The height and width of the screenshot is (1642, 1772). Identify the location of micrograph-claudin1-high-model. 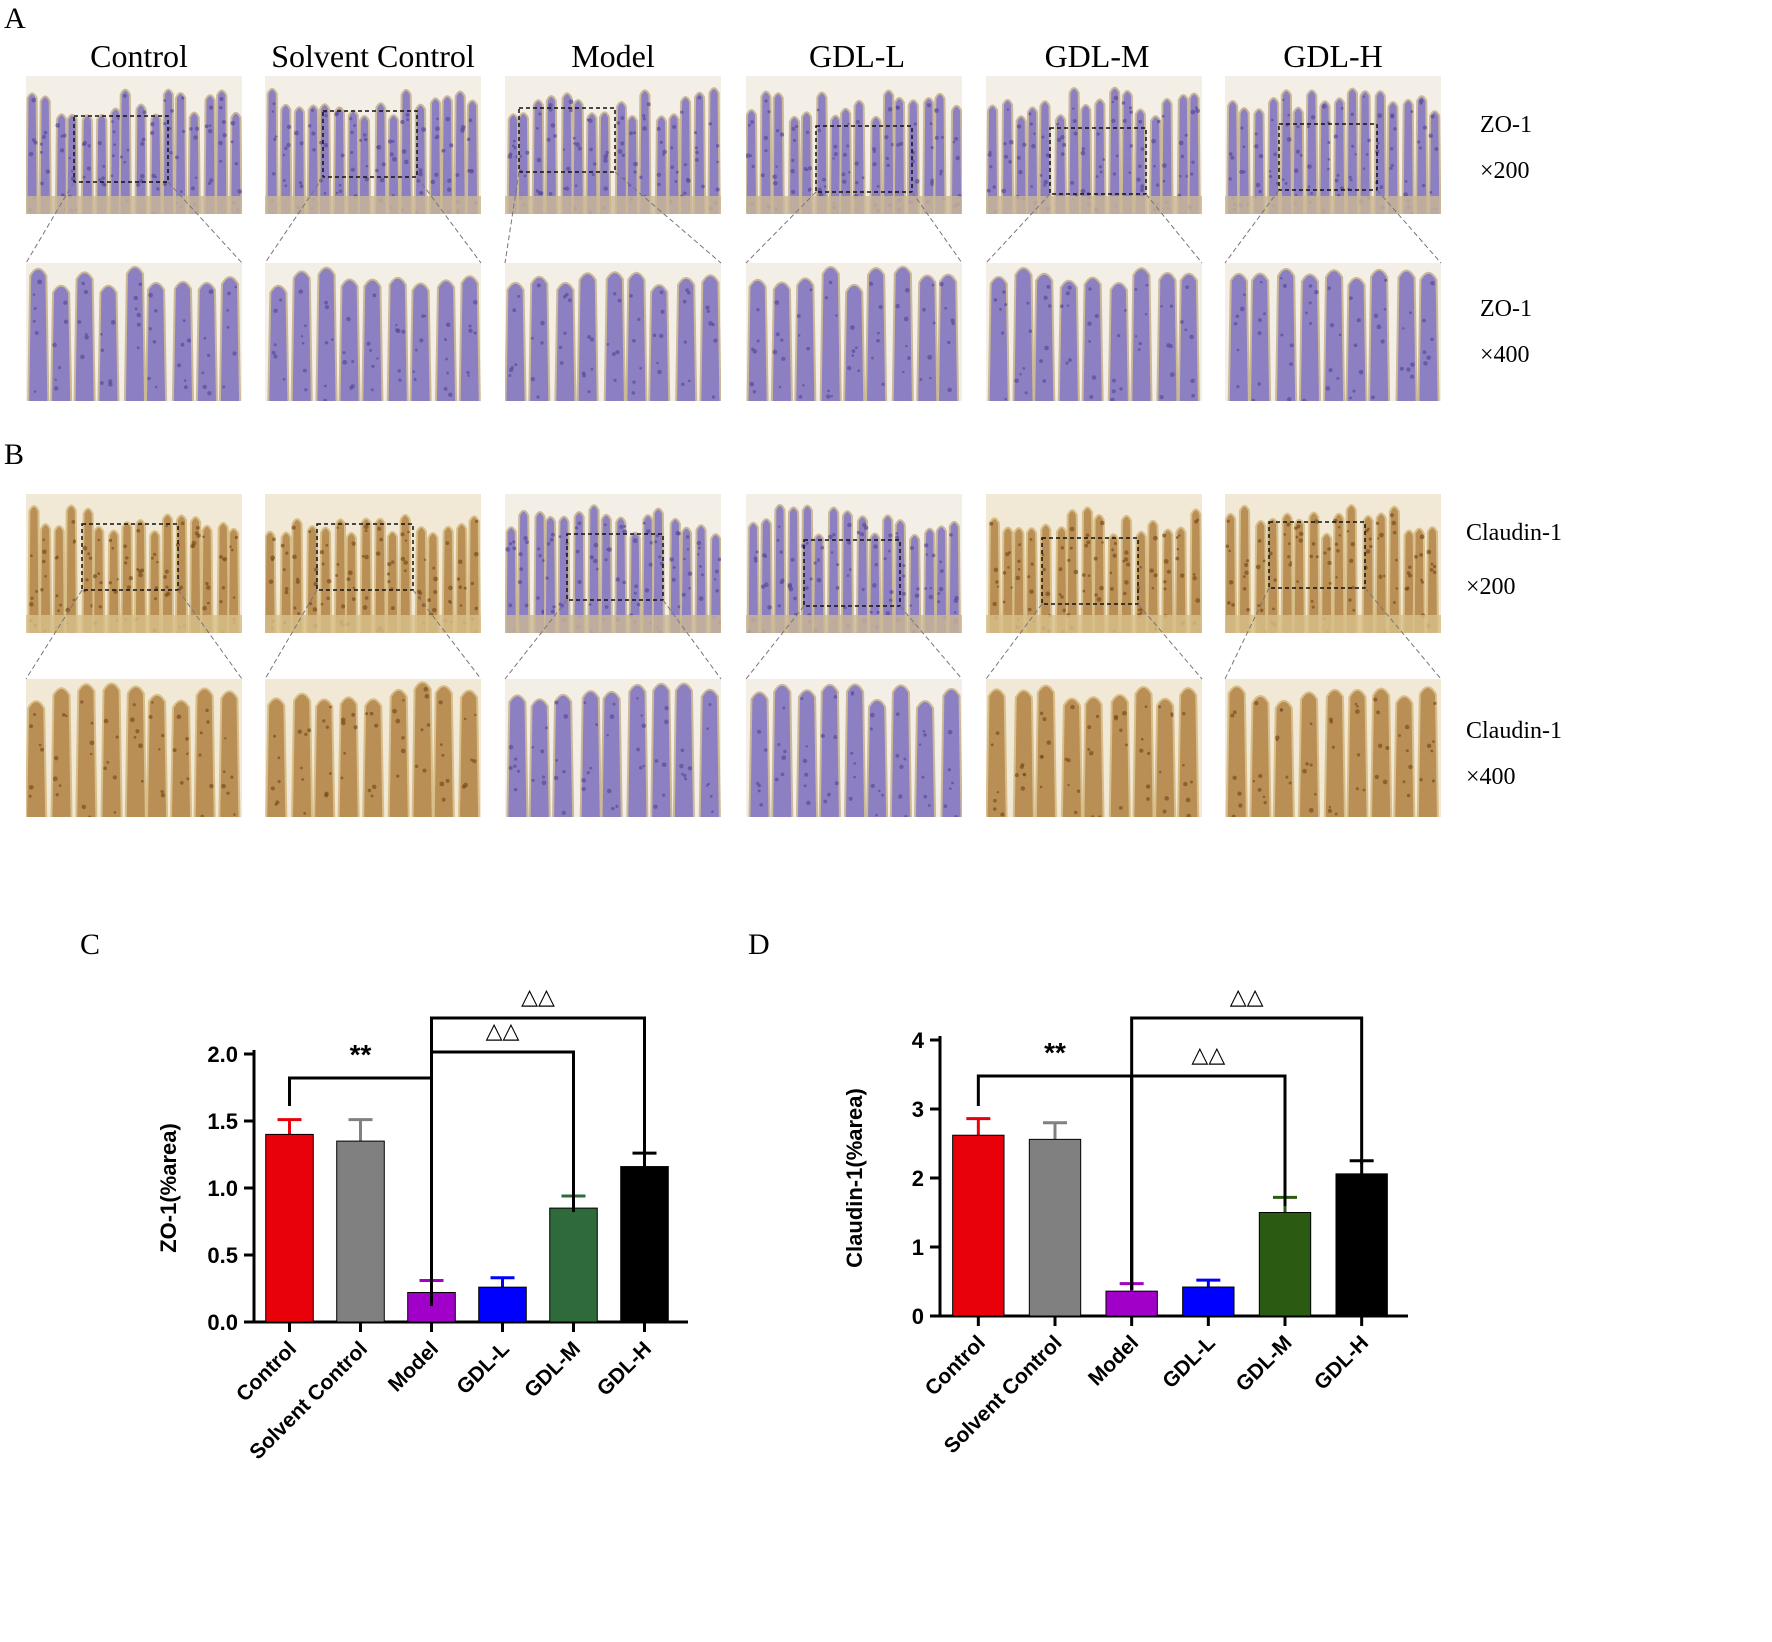
(613, 748).